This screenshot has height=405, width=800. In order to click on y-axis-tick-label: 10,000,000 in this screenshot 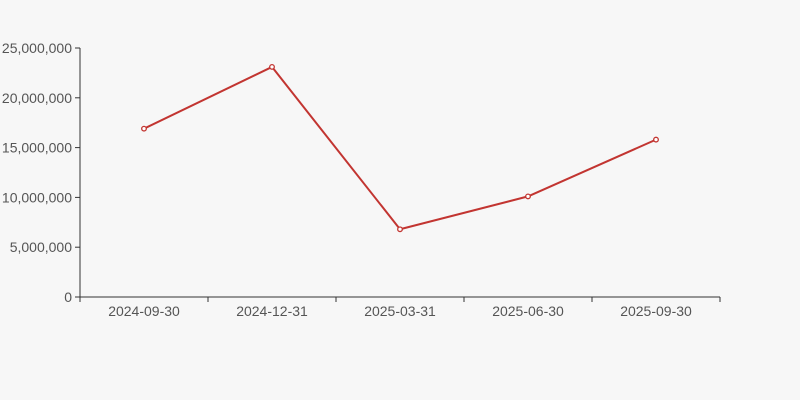, I will do `click(37, 197)`.